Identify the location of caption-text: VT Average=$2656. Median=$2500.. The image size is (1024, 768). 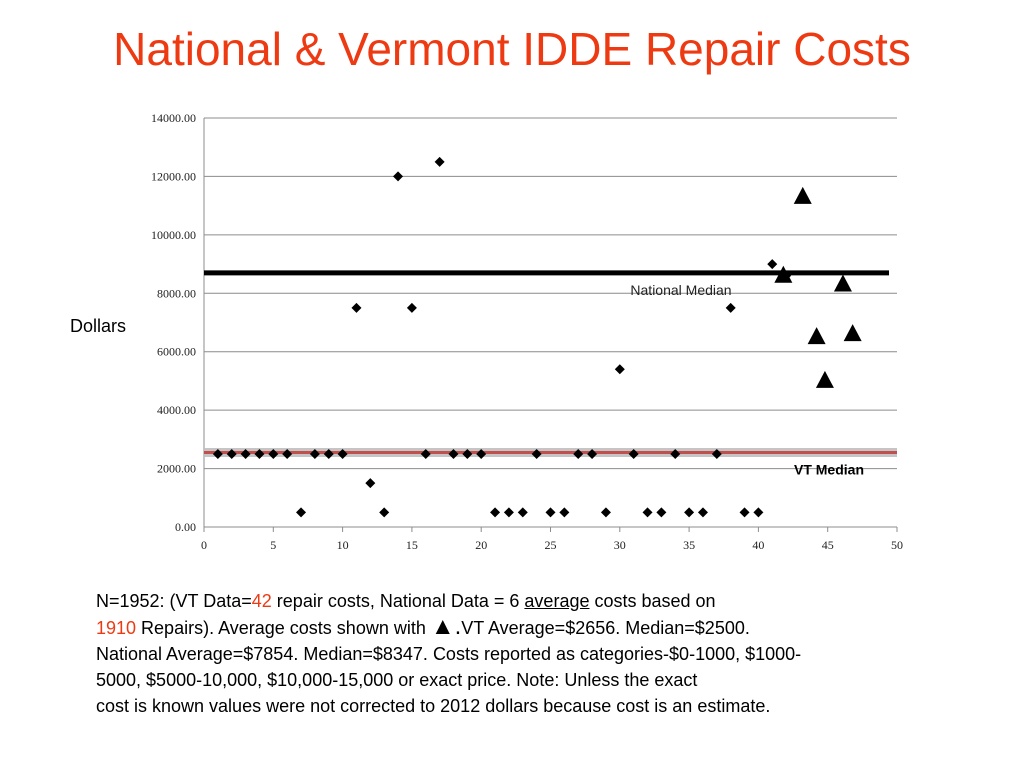
(605, 628).